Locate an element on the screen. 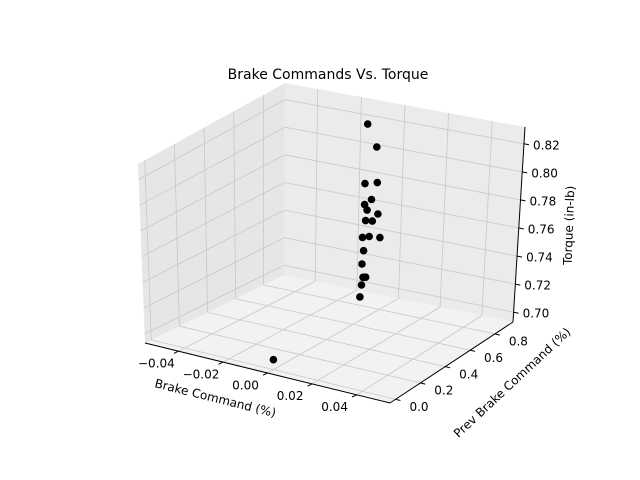 Image resolution: width=640 pixels, height=480 pixels. y-tick-label: 0.0 is located at coordinates (418, 407).